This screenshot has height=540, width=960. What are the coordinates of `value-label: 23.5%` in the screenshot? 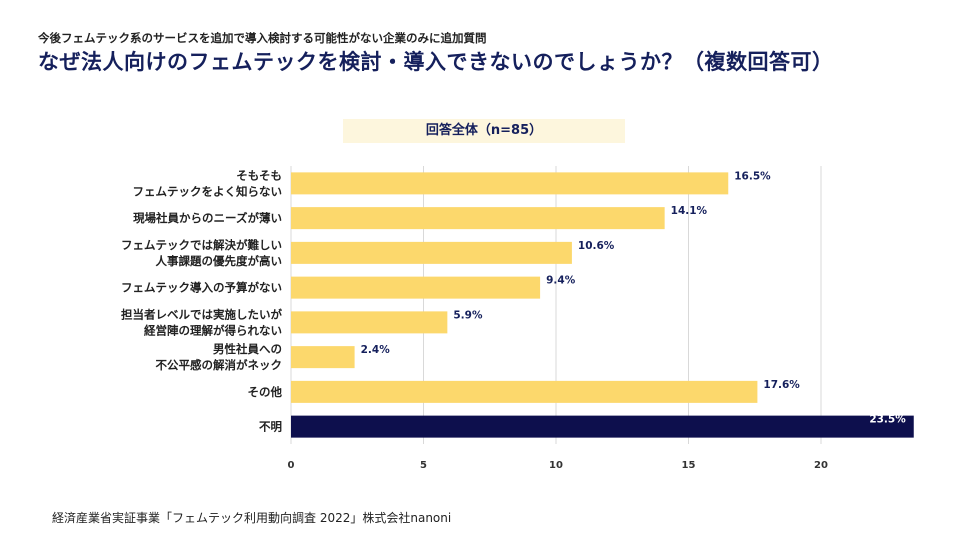 It's located at (887, 420).